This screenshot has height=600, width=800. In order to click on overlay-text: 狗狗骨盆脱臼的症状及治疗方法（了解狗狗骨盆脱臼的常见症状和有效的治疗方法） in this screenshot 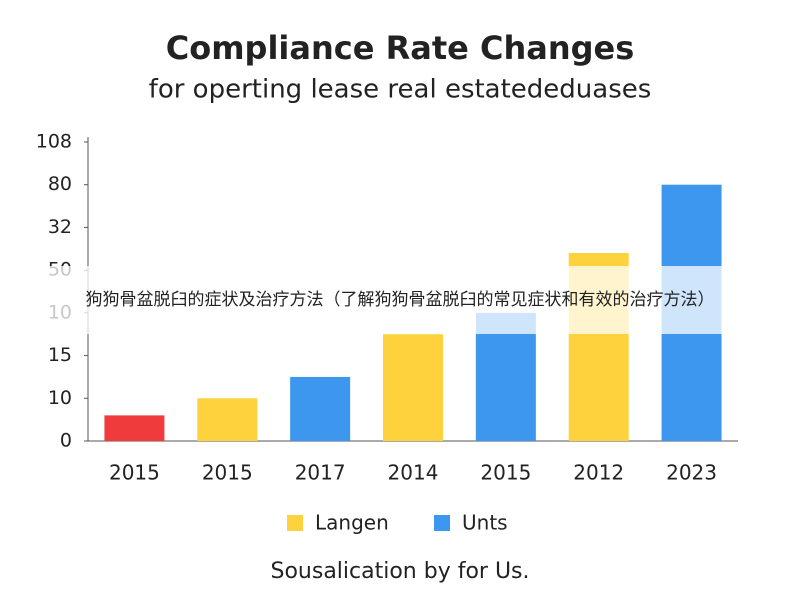, I will do `click(400, 300)`.